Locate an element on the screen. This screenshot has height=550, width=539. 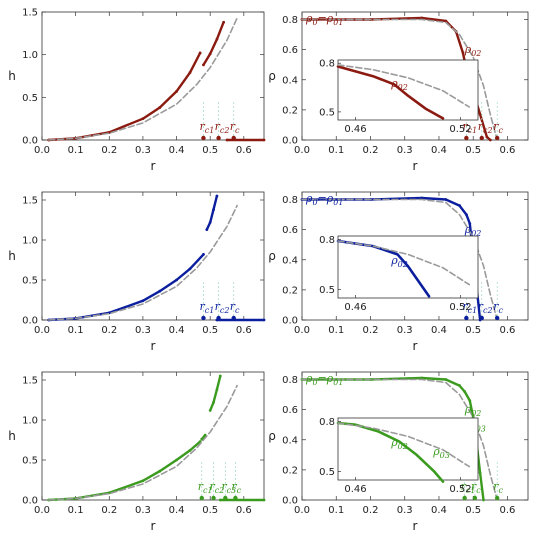
y-tick-label: 0.6 is located at coordinates (290, 410).